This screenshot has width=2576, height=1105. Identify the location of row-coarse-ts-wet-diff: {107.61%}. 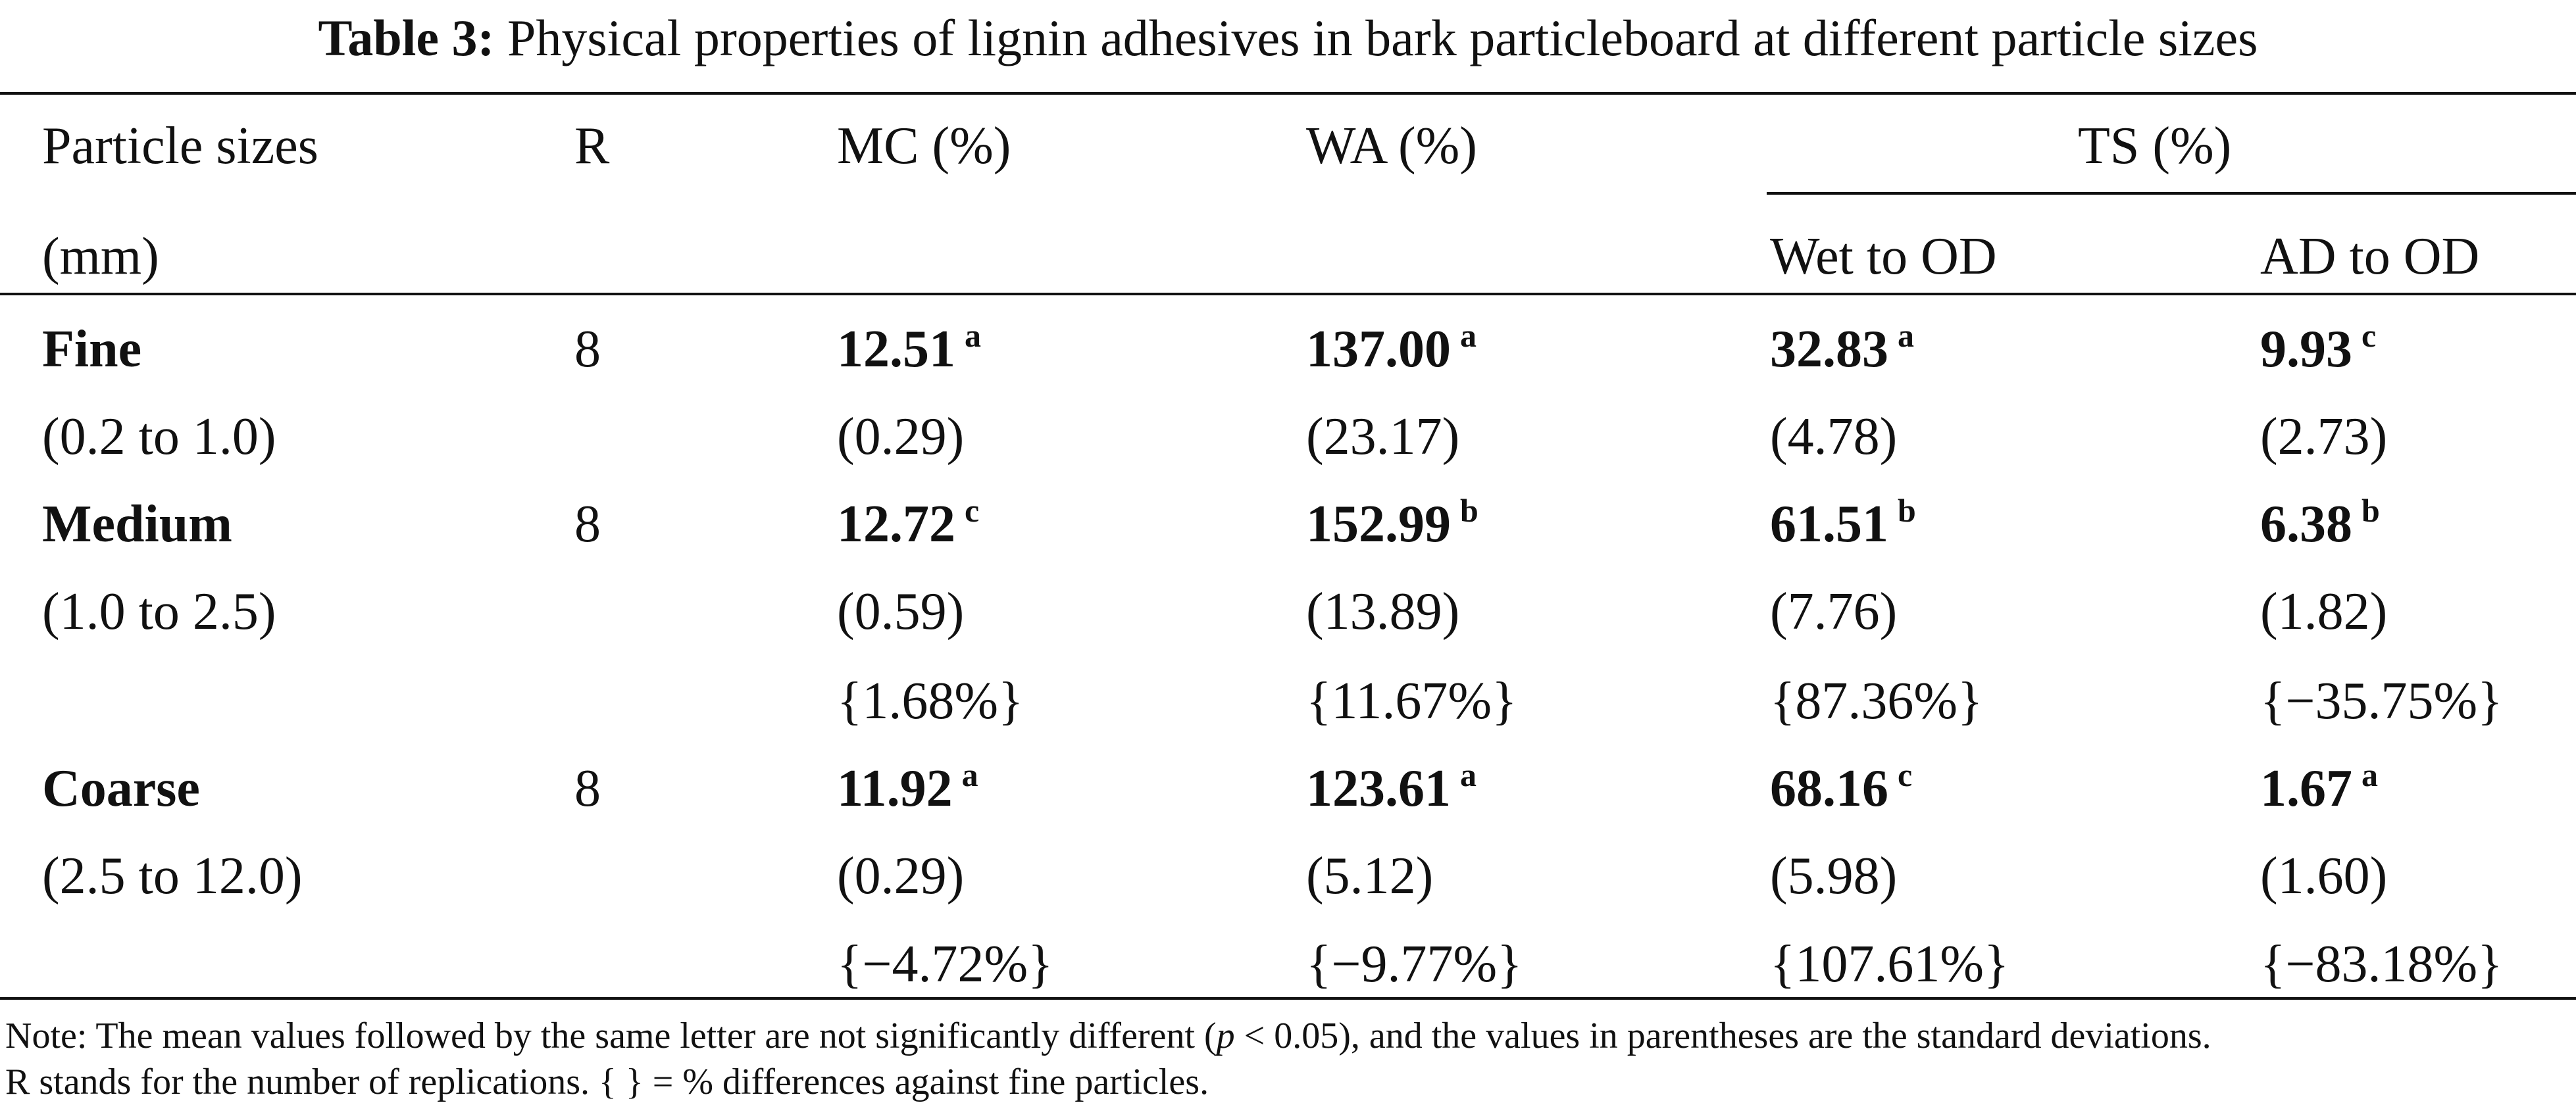
(1890, 964).